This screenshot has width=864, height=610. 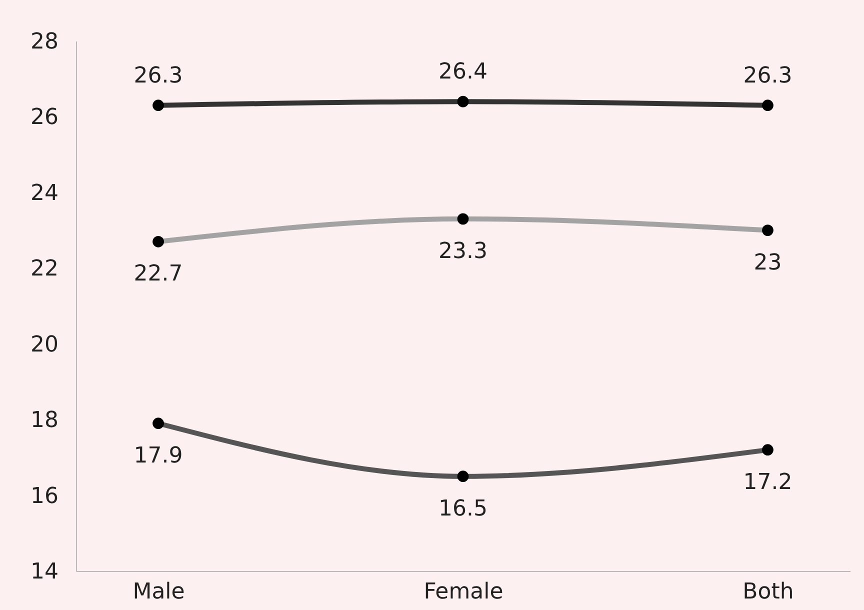 I want to click on data-label: 17.9, so click(x=158, y=455).